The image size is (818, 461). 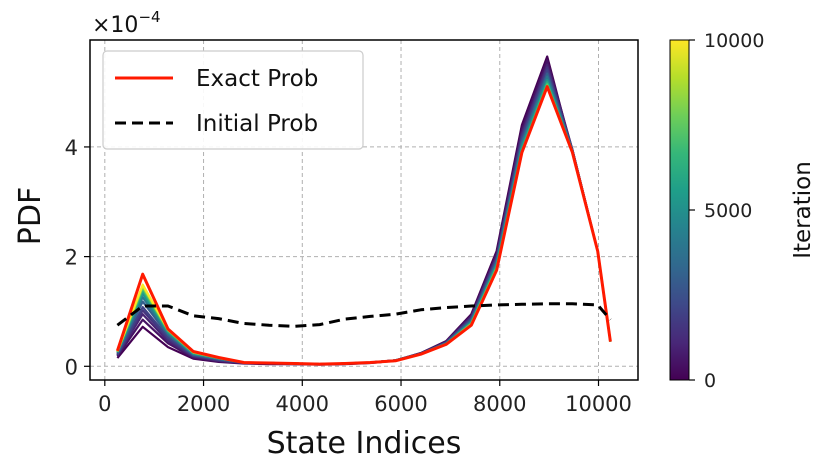 What do you see at coordinates (365, 398) in the screenshot?
I see `x-axis-ticks: 0 2000 4000 6000 8000 10000` at bounding box center [365, 398].